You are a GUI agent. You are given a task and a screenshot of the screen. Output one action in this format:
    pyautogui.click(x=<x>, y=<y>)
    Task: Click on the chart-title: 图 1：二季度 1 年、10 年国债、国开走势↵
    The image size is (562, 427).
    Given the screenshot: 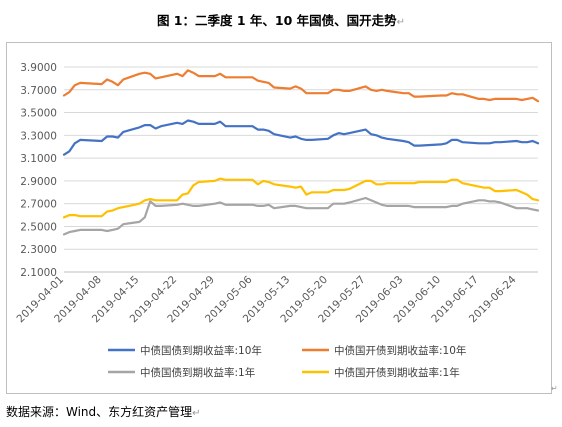 What is the action you would take?
    pyautogui.click(x=281, y=19)
    